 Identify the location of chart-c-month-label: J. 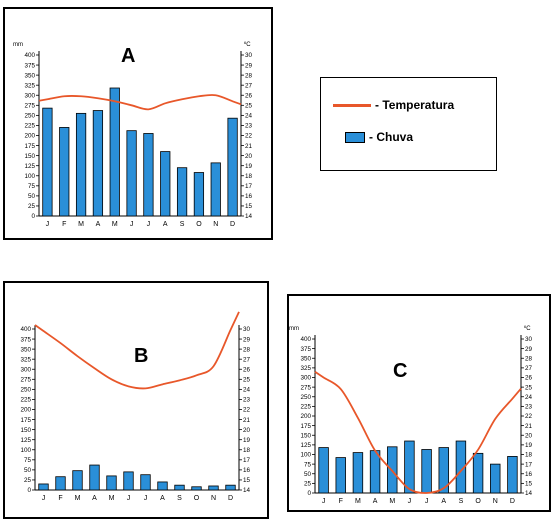
(410, 501).